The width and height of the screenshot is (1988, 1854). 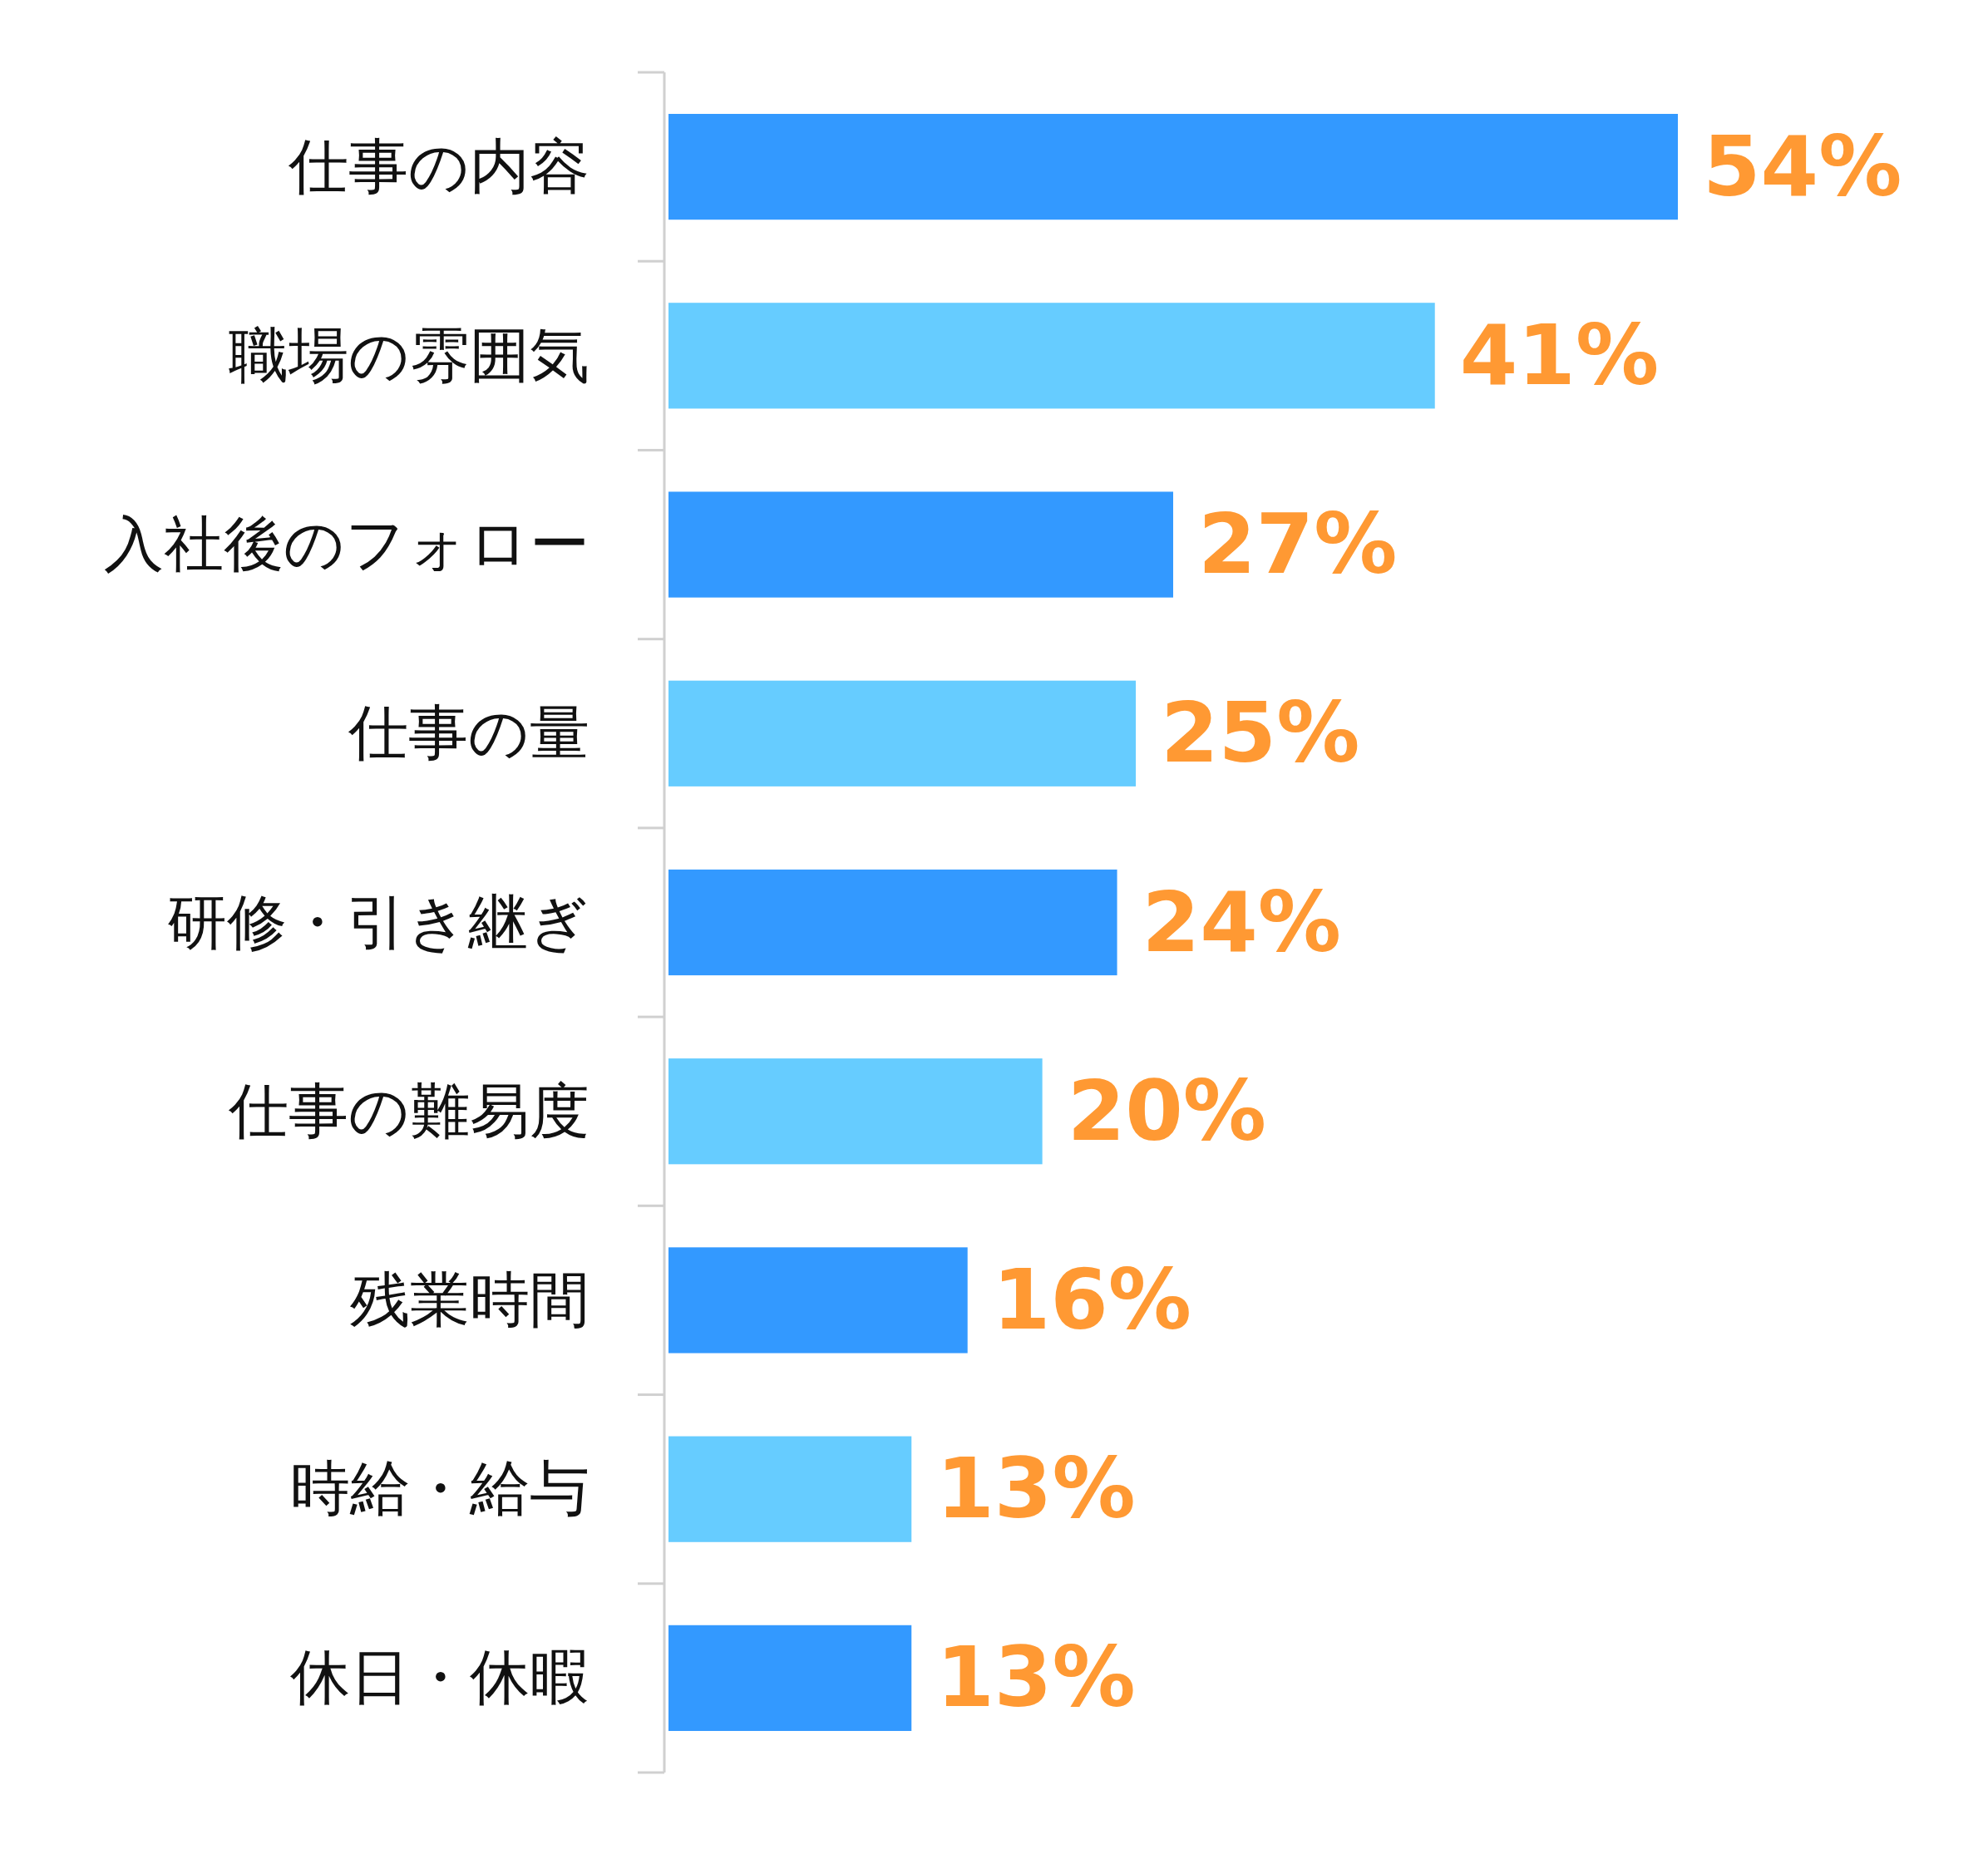 What do you see at coordinates (409, 355) in the screenshot?
I see `y-tick-label: 職場の雰囲気` at bounding box center [409, 355].